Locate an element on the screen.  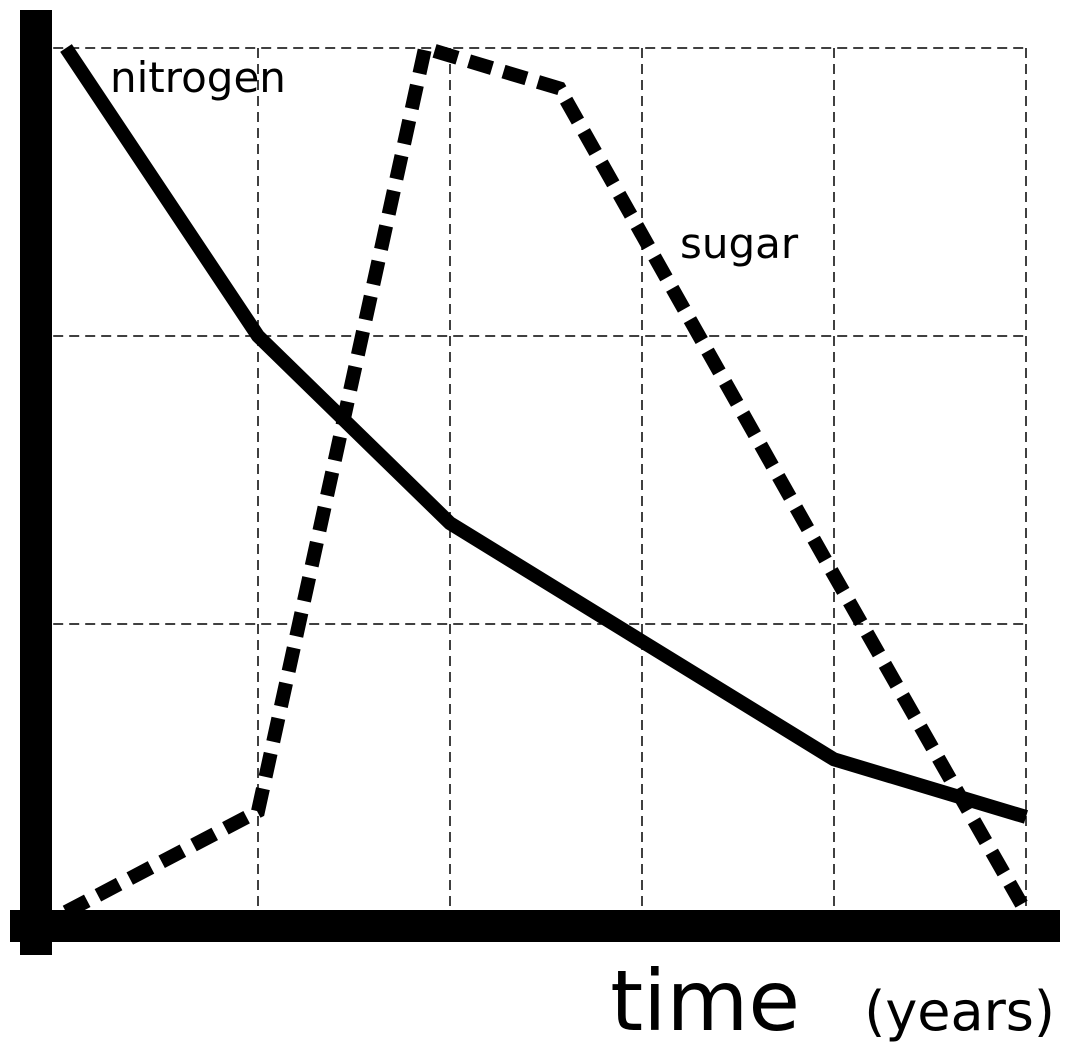
x-axis-unit: (years) is located at coordinates (959, 1011).